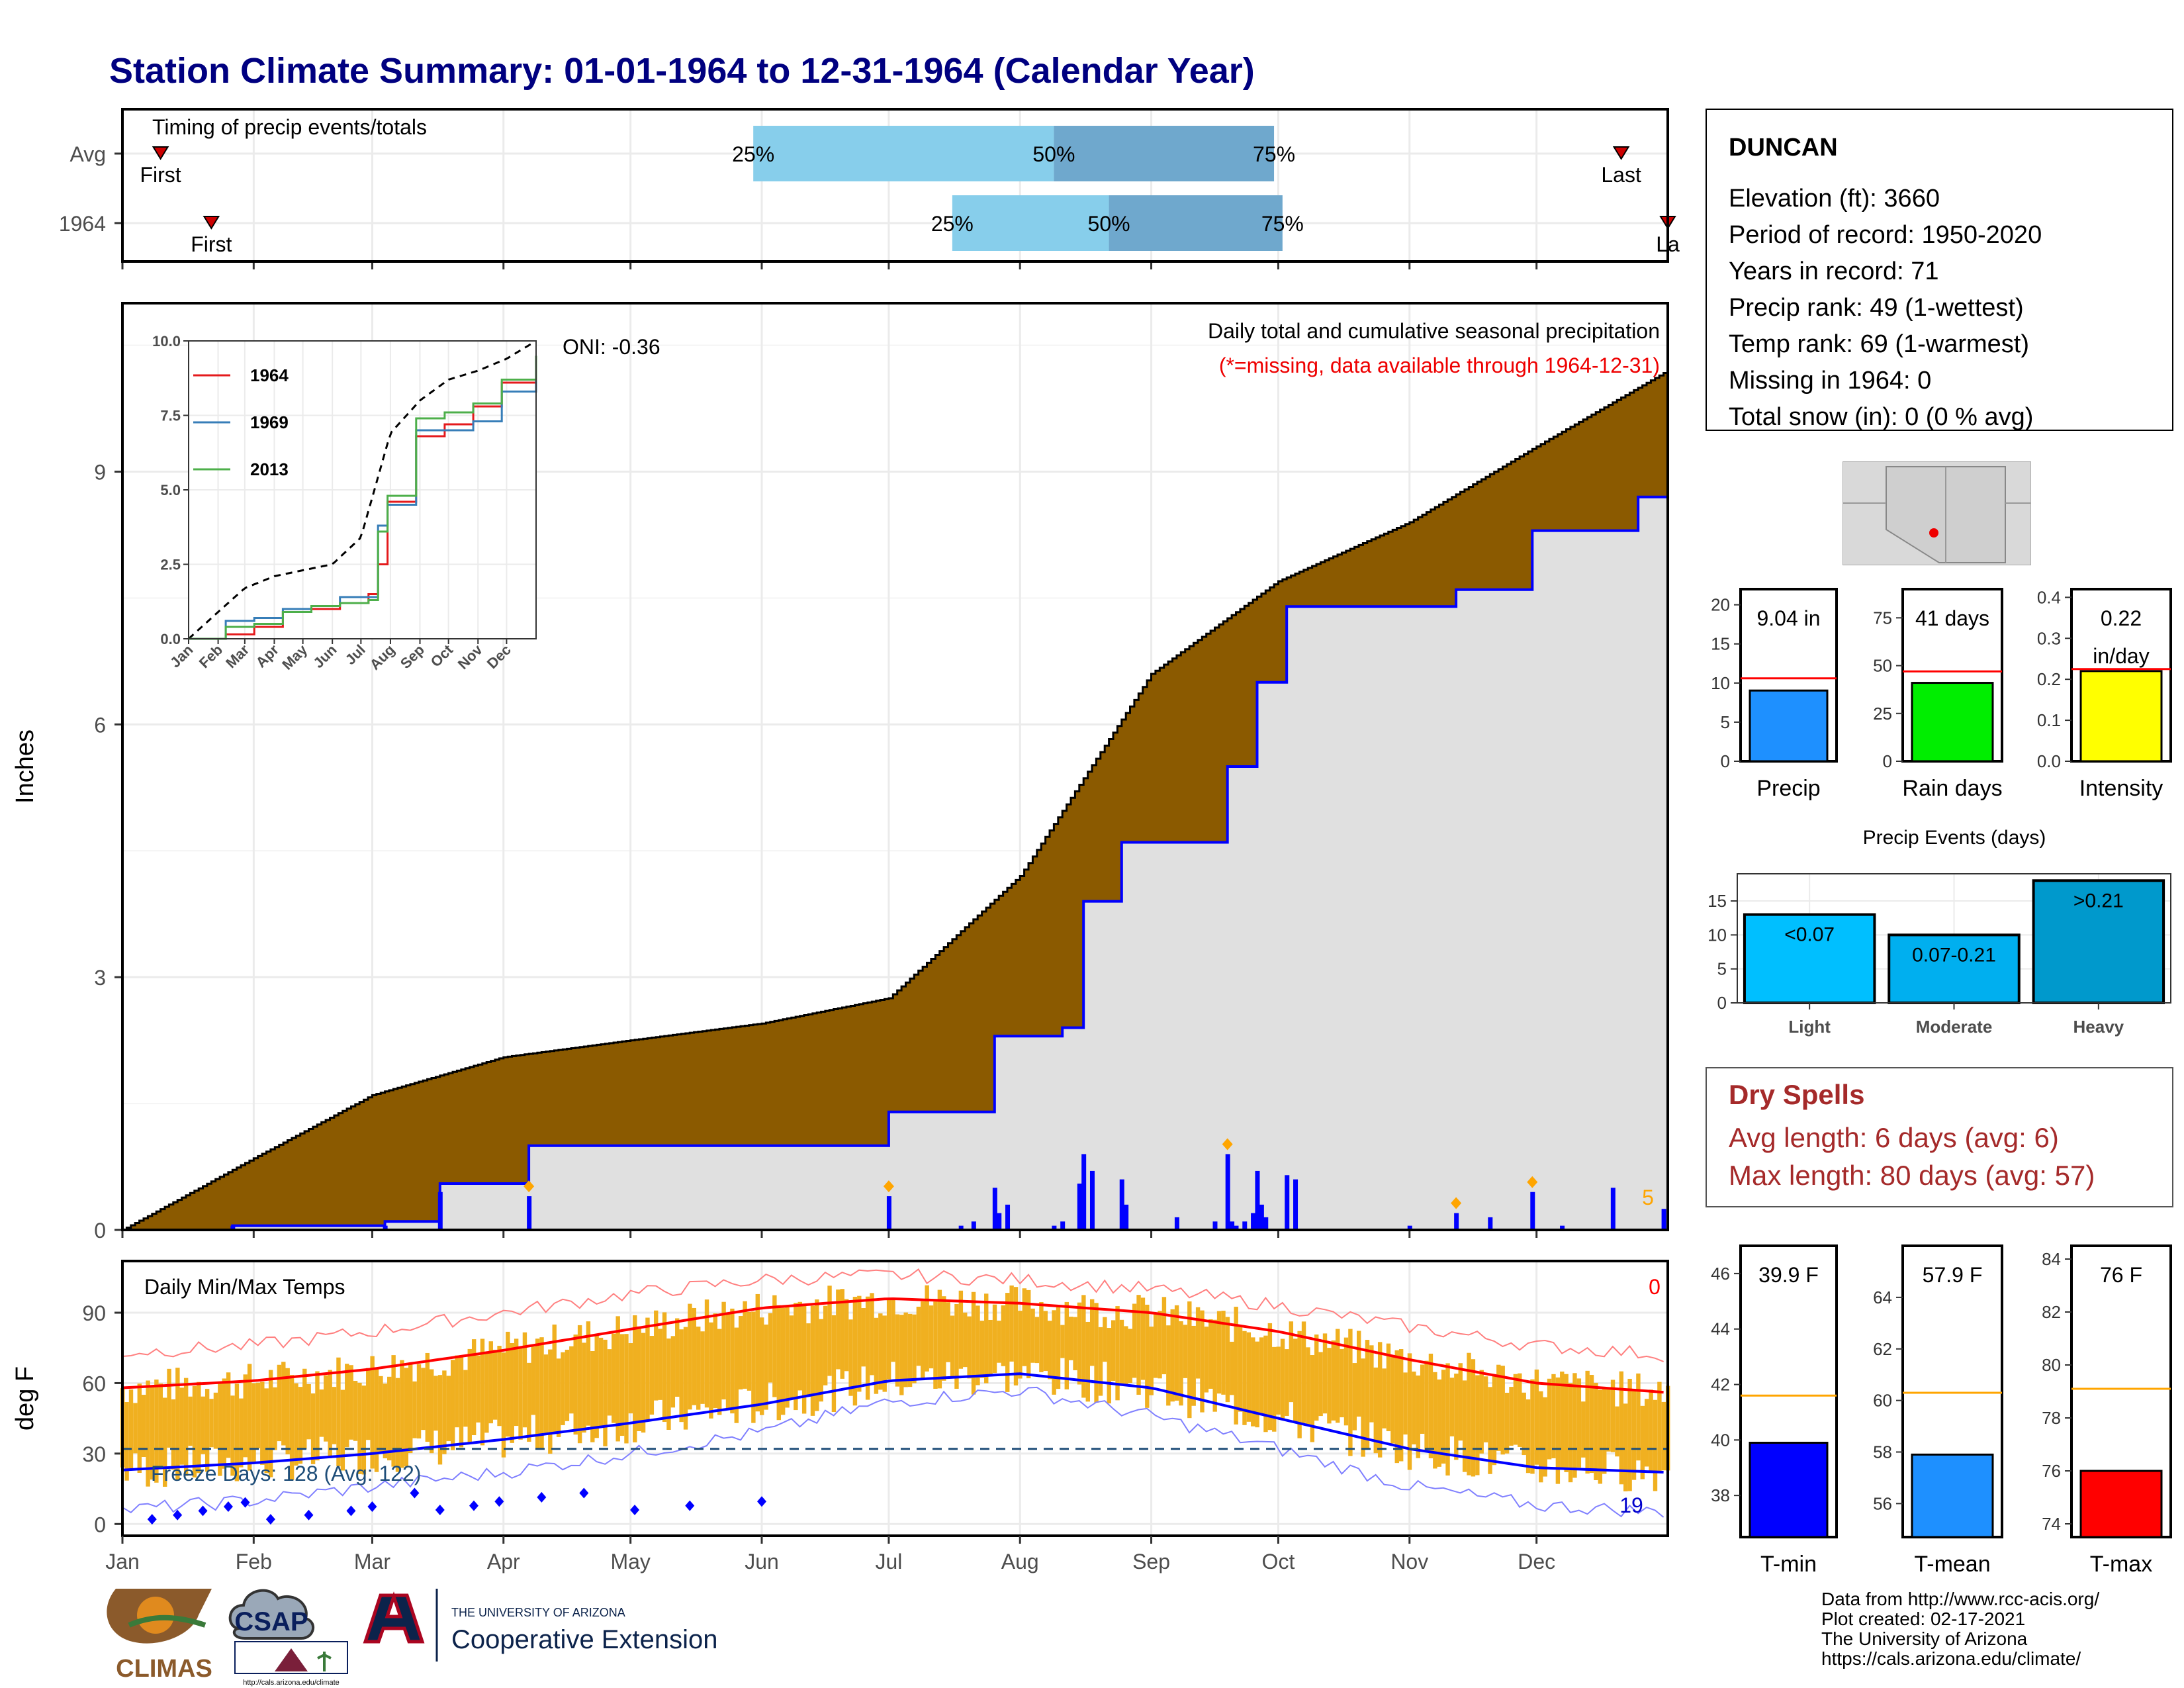 This screenshot has height=1688, width=2184. What do you see at coordinates (1894, 1137) in the screenshot?
I see `dry-line-1: Avg length: 6 days (avg: 6)` at bounding box center [1894, 1137].